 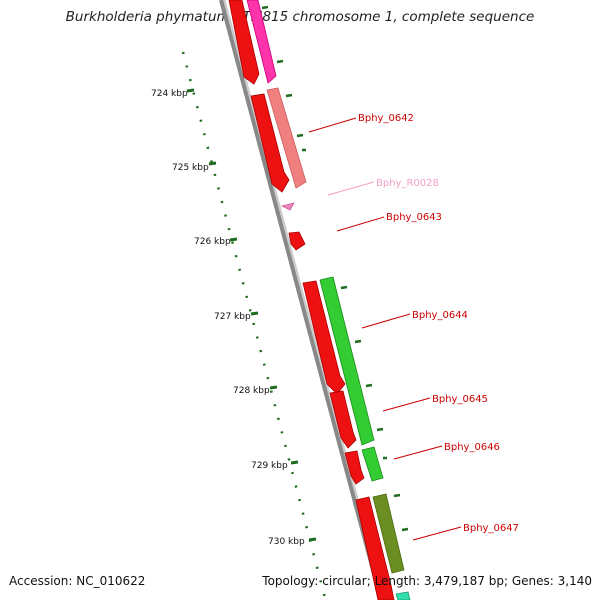 I want to click on topology-value: circular, so click(x=344, y=581).